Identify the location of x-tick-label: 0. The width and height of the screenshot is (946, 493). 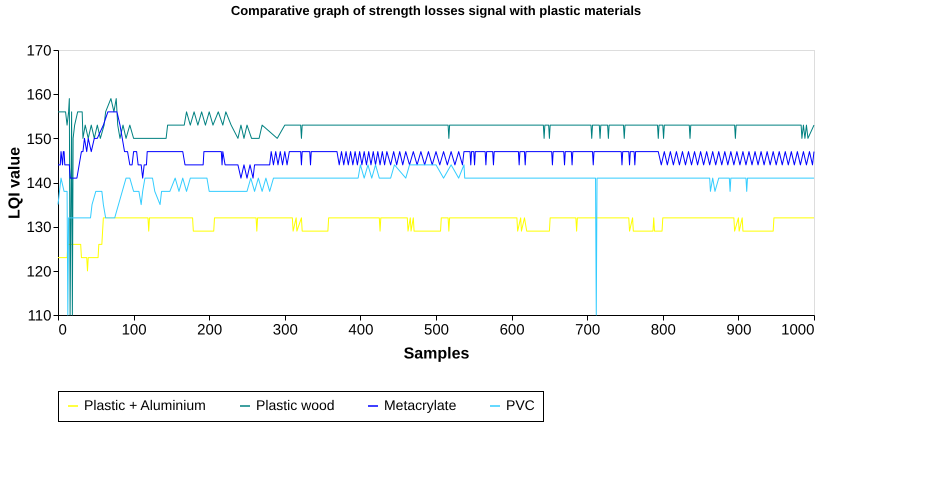
(62, 330).